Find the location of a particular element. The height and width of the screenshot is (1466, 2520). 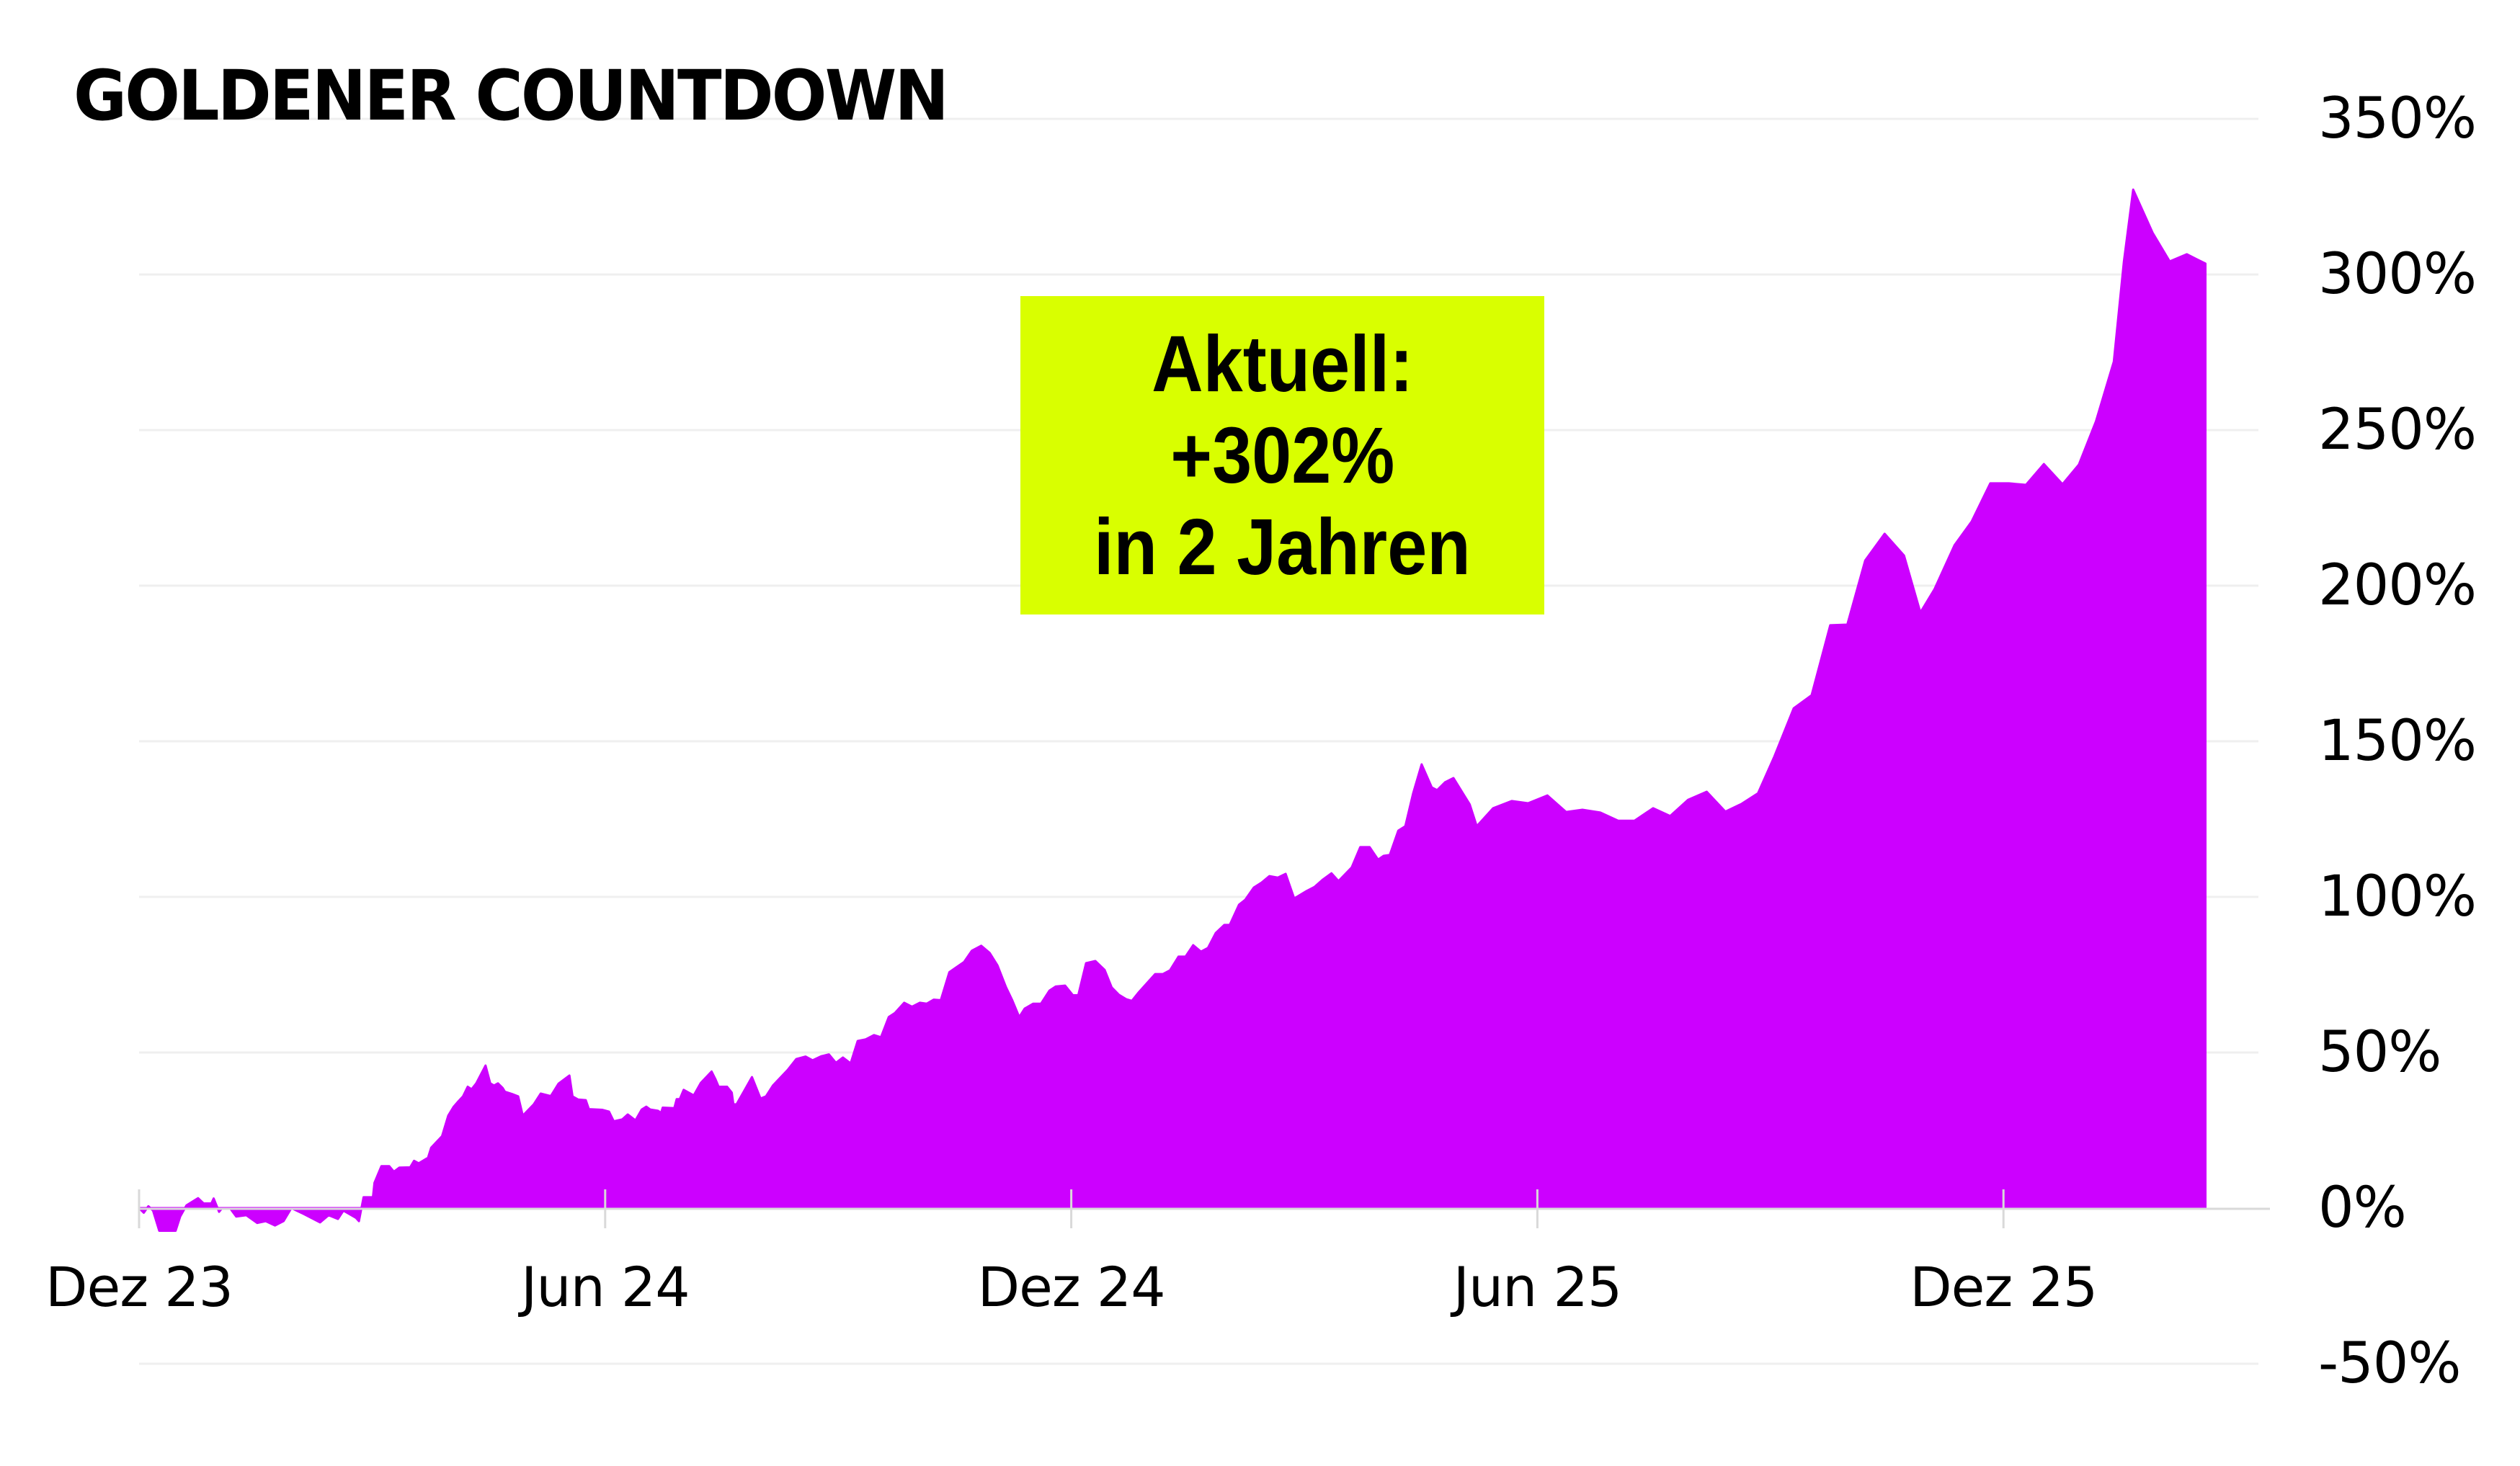

chart-title: GOLDENER COUNTDOWN is located at coordinates (511, 96).